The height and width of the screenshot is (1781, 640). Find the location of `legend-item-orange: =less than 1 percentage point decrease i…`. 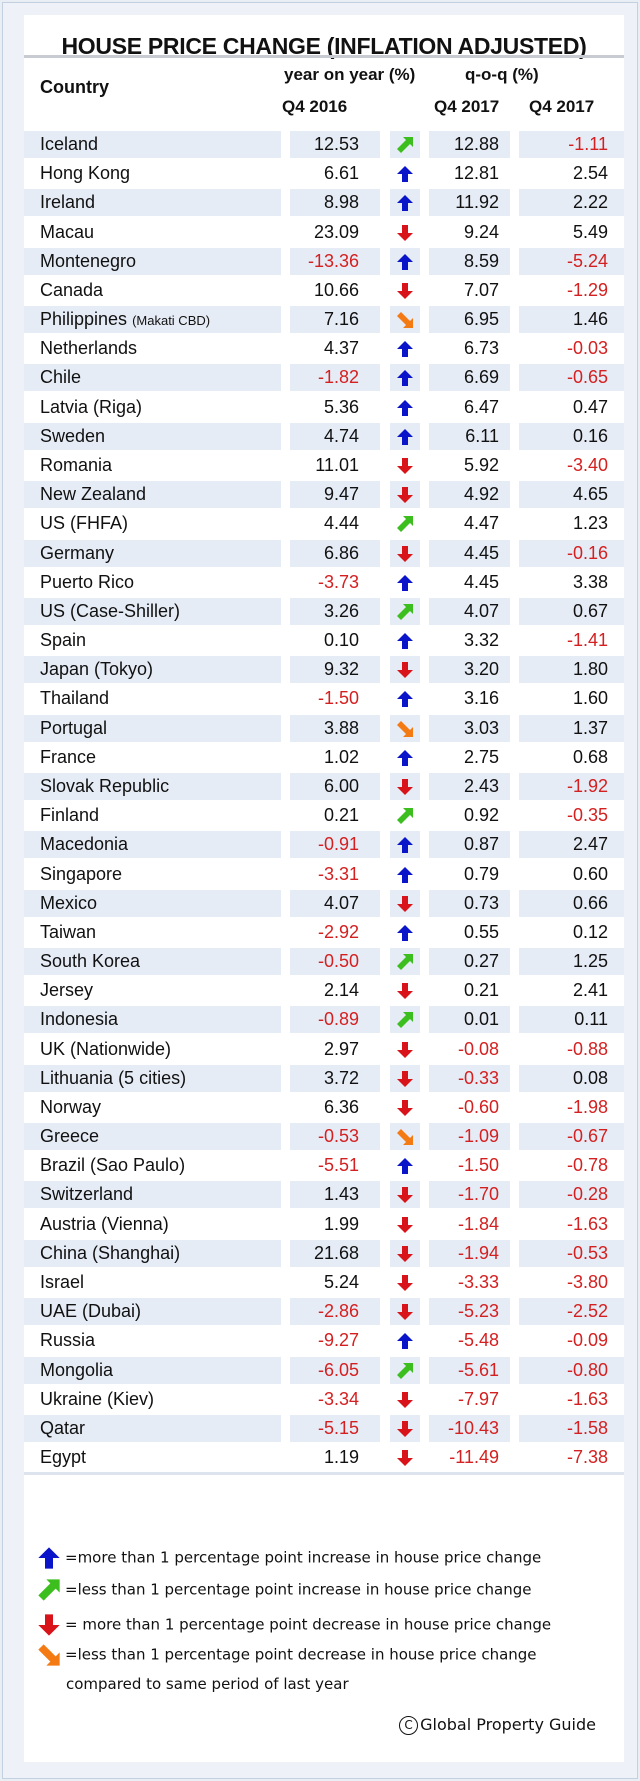

legend-item-orange: =less than 1 percentage point decrease i… is located at coordinates (287, 1654).